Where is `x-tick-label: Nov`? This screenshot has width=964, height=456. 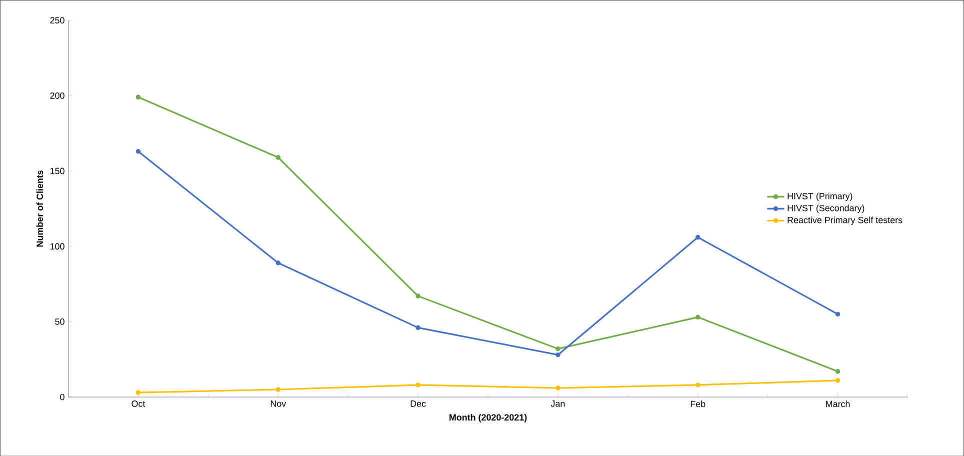
x-tick-label: Nov is located at coordinates (278, 403).